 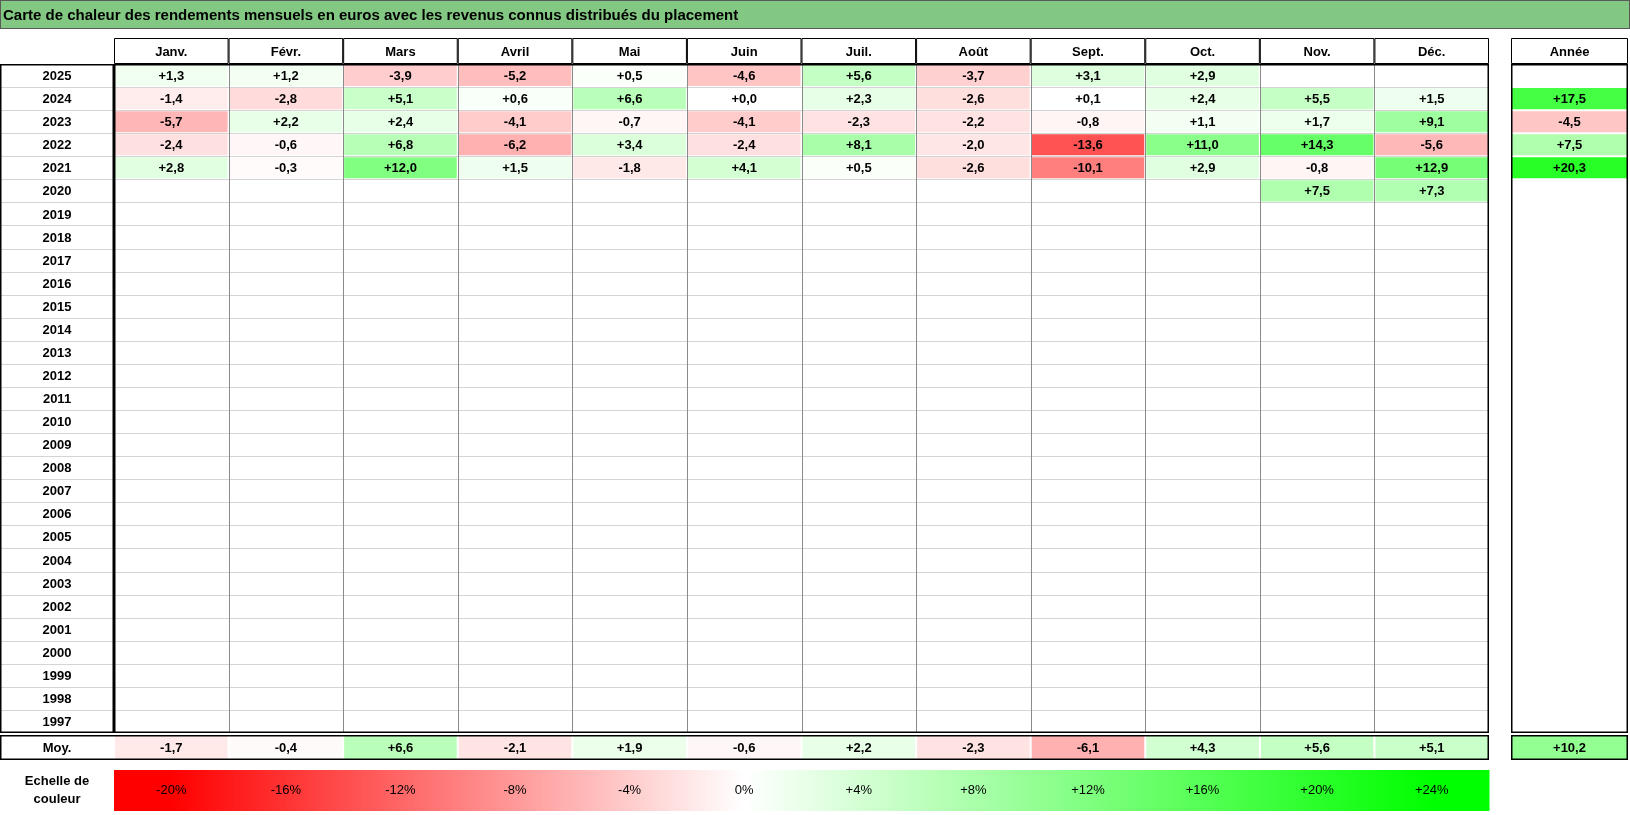 I want to click on y-tick-label: 2012, so click(x=57, y=376).